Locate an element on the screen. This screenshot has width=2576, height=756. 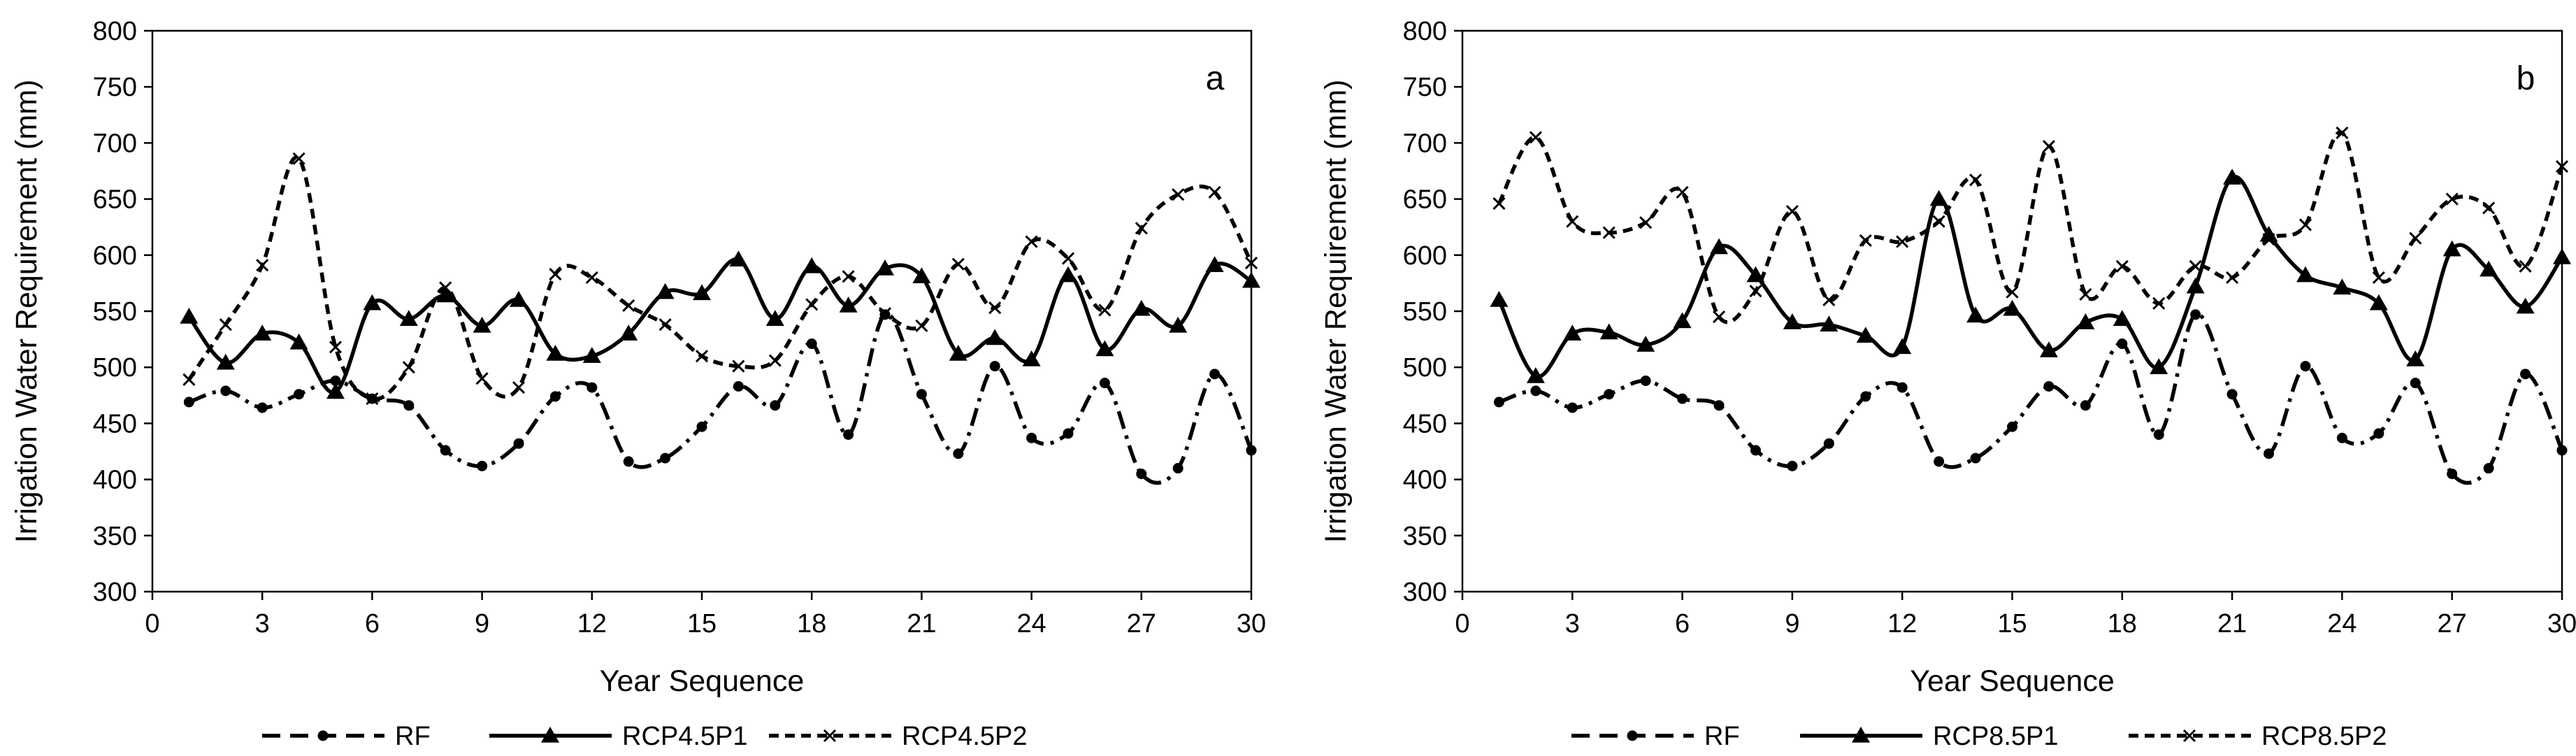
y-tick-label: 400 is located at coordinates (1425, 481).